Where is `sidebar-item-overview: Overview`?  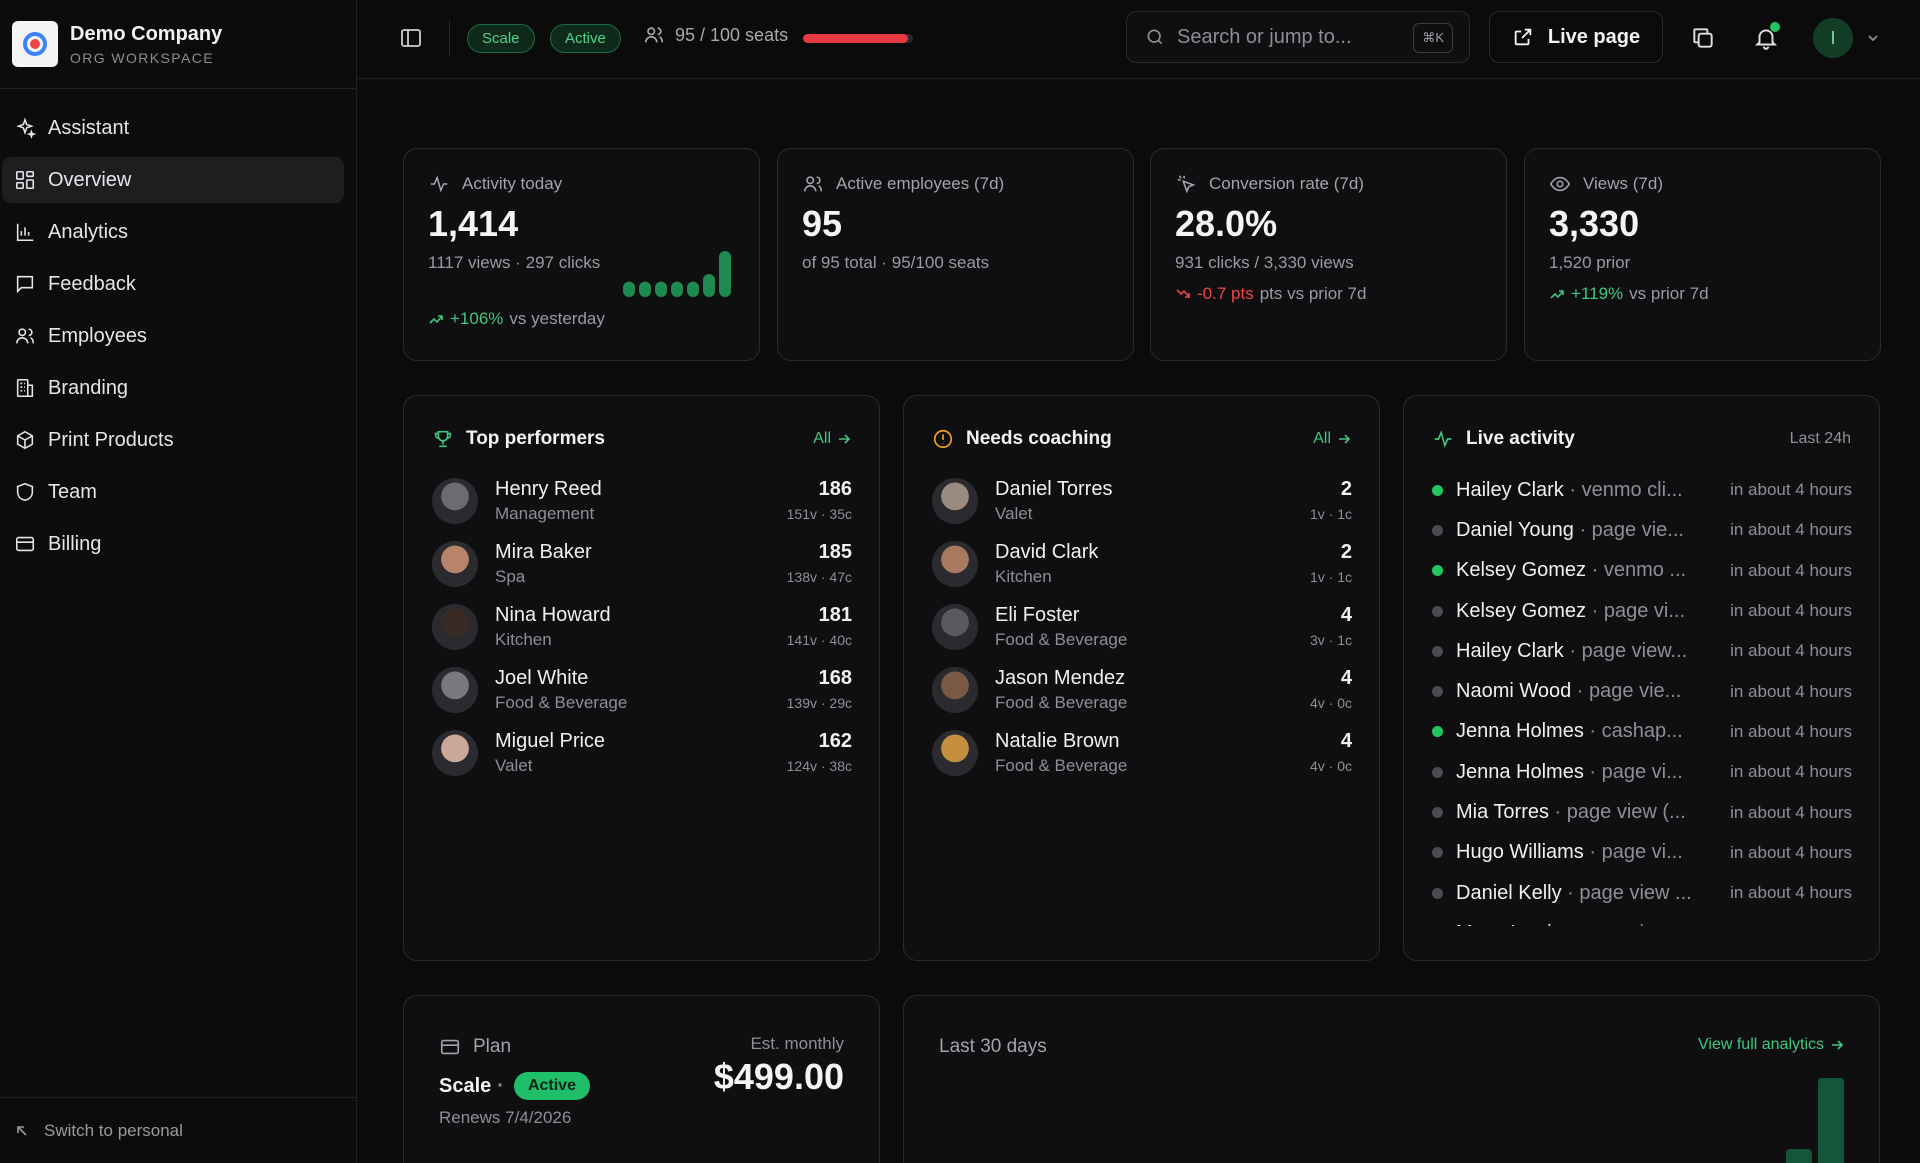 sidebar-item-overview: Overview is located at coordinates (173, 180).